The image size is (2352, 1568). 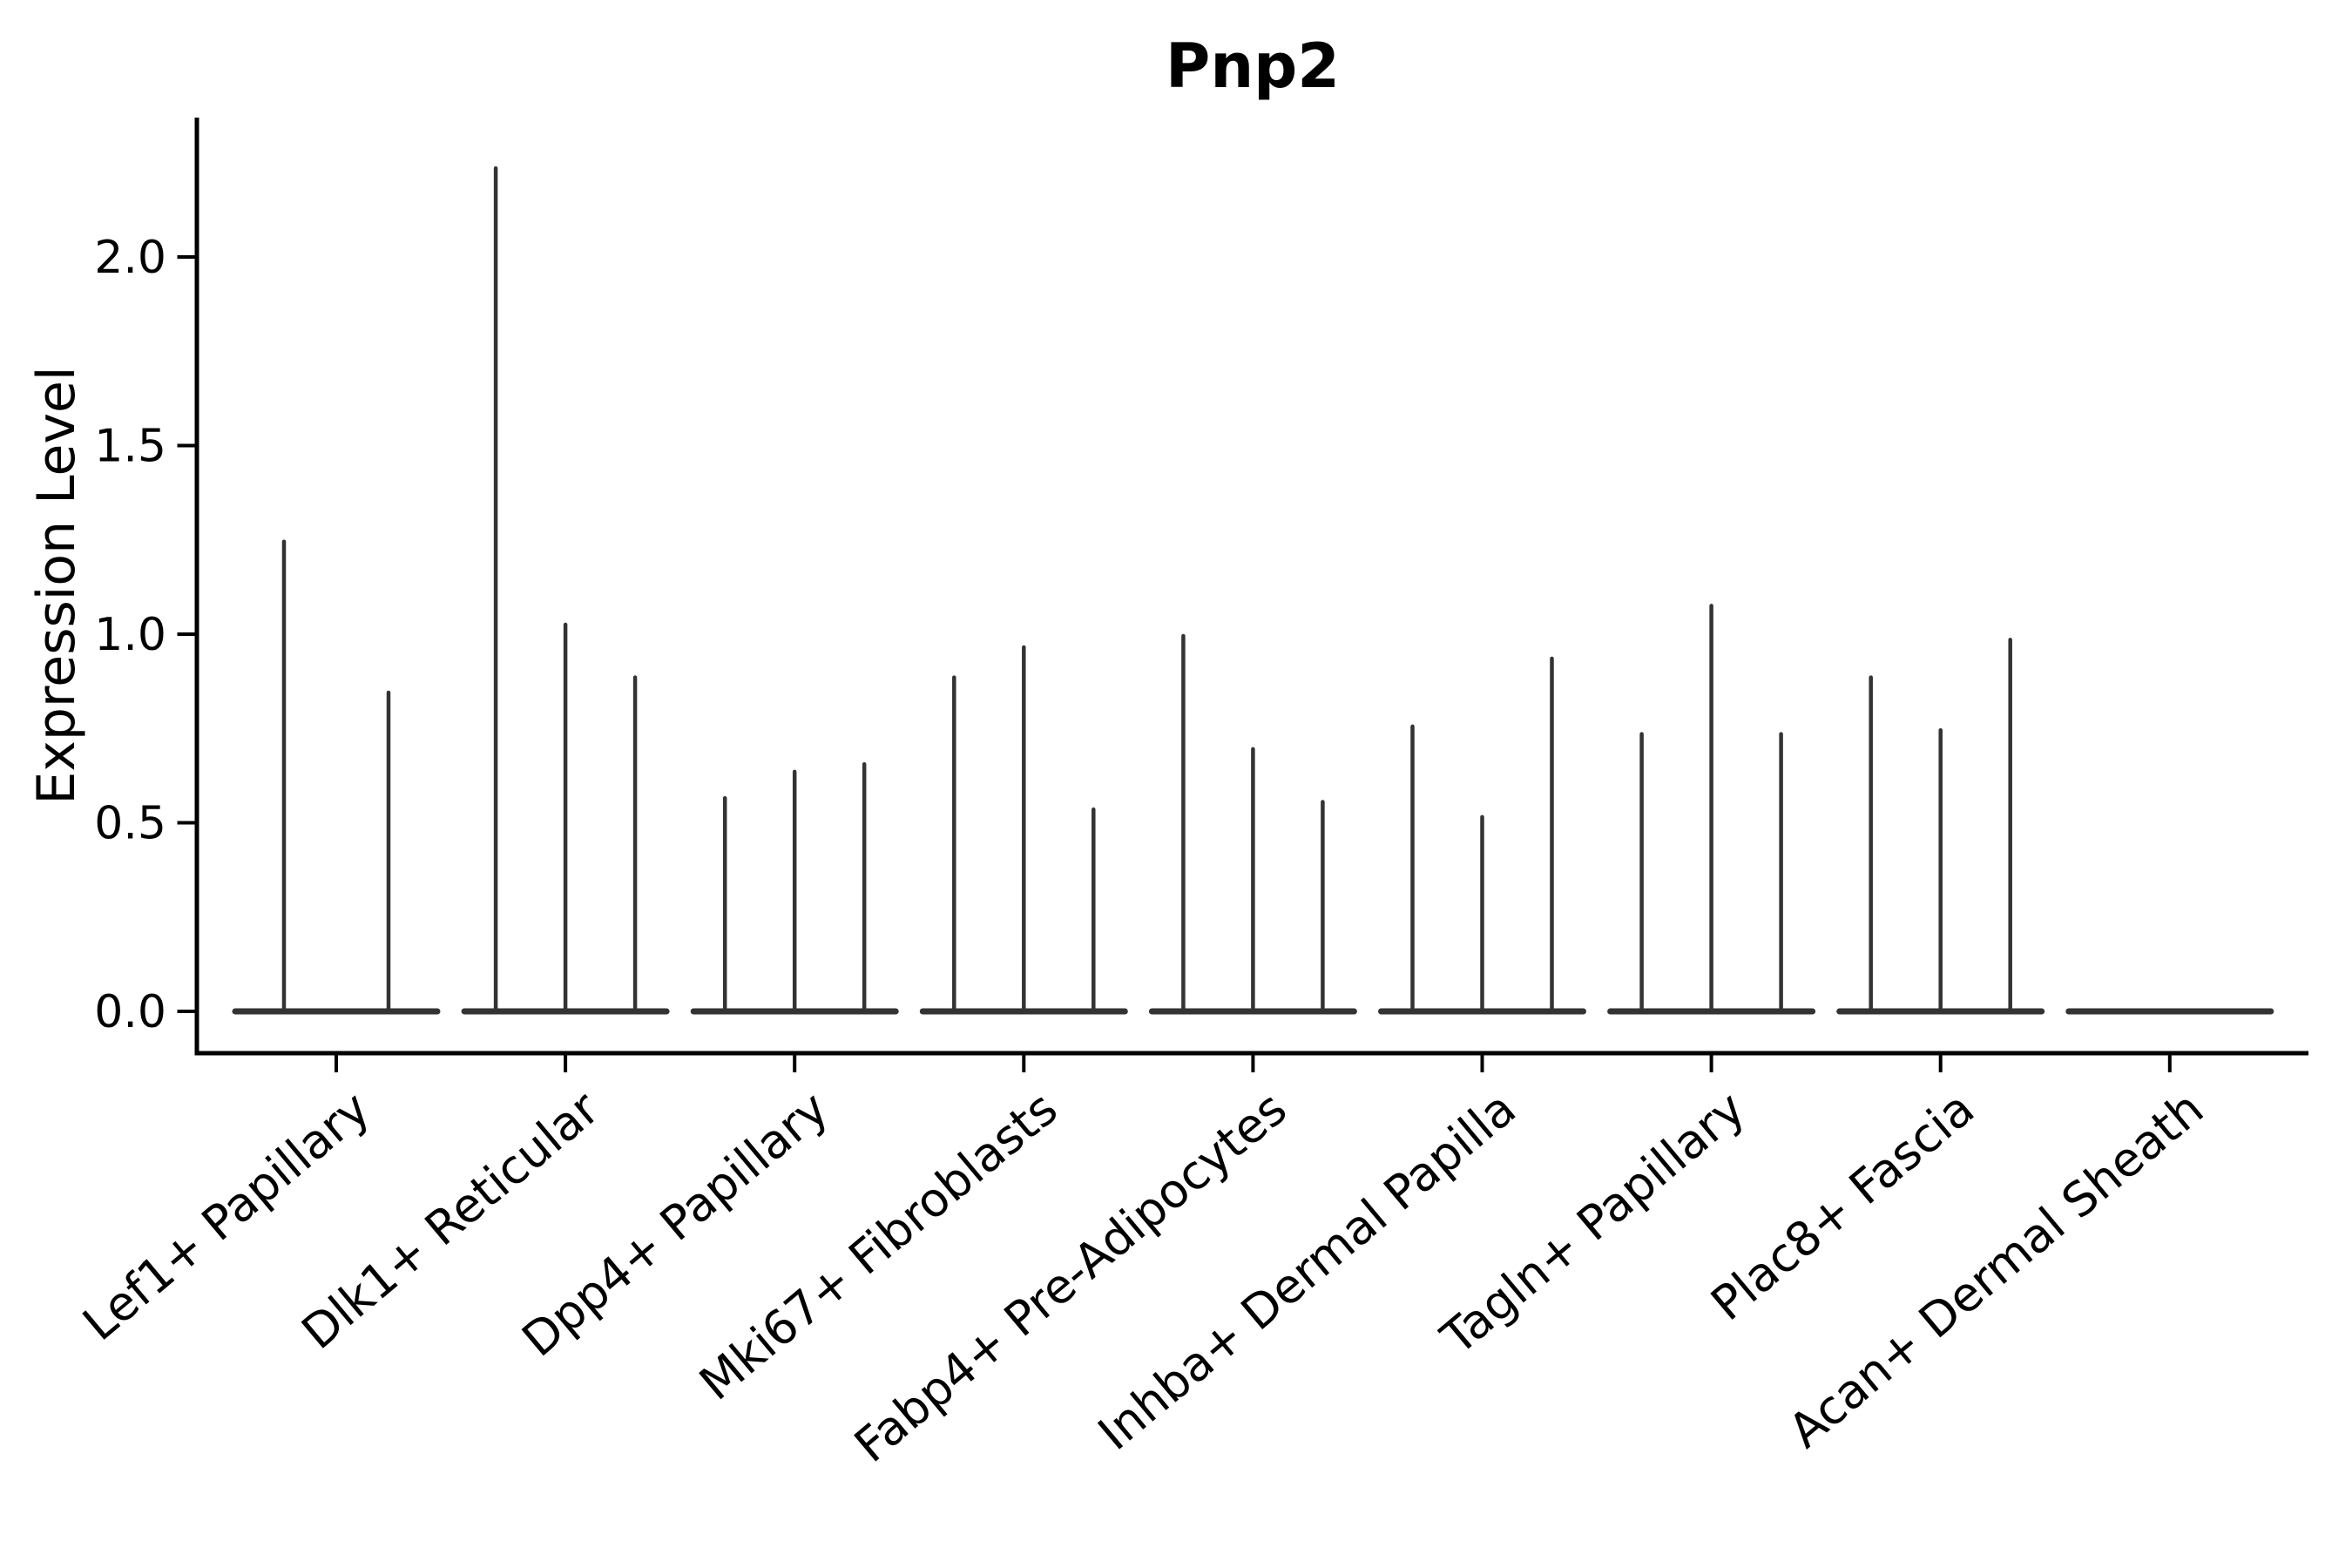 I want to click on y-tick-label: 1.0, so click(x=130, y=635).